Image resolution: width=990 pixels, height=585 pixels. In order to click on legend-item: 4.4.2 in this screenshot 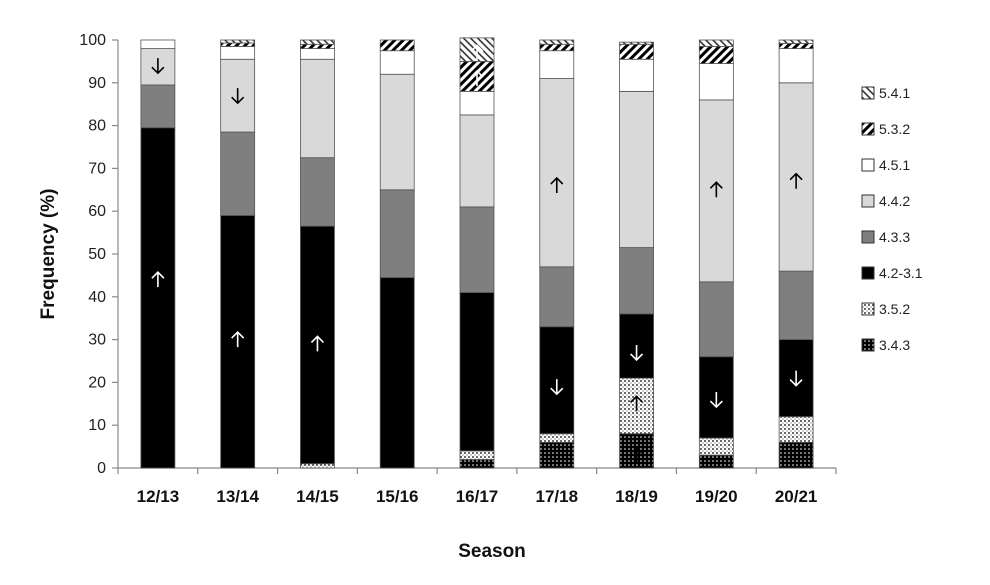, I will do `click(885, 201)`.